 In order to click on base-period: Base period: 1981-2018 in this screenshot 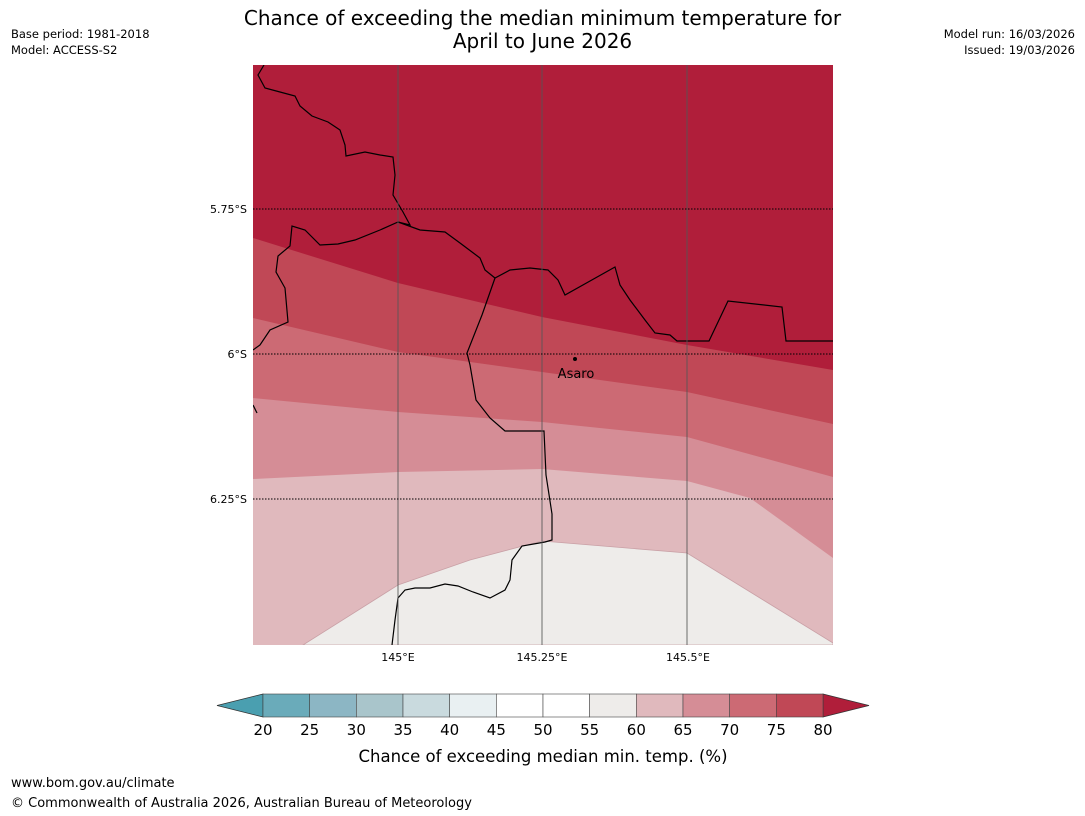, I will do `click(80, 34)`.